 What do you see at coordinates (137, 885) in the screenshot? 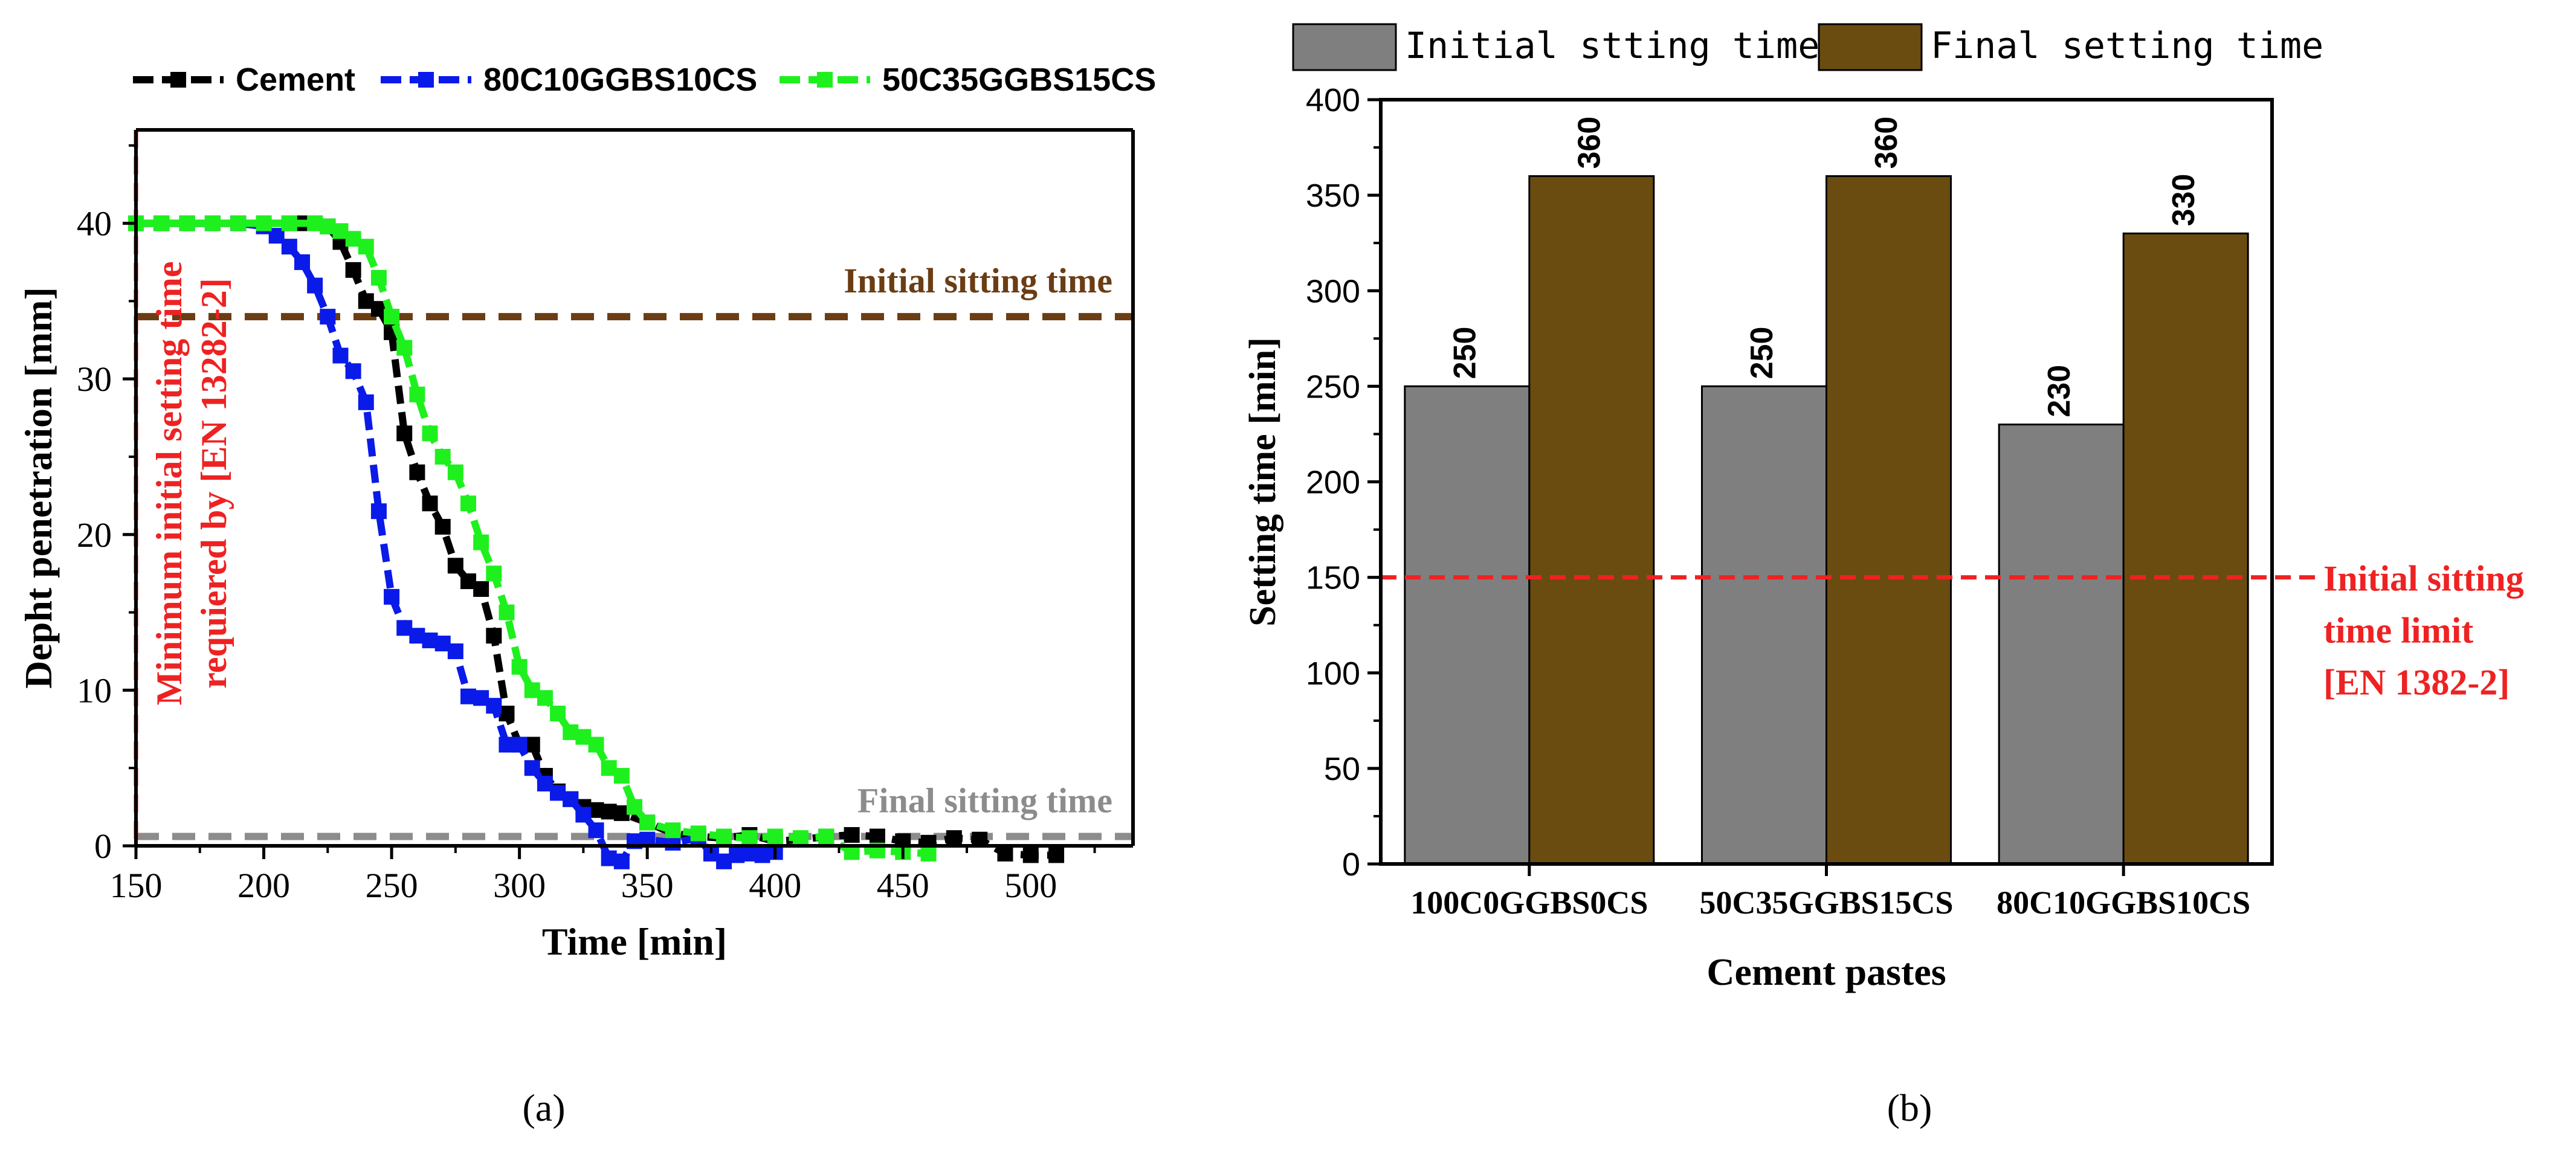
I see `x-tick-label: 150` at bounding box center [137, 885].